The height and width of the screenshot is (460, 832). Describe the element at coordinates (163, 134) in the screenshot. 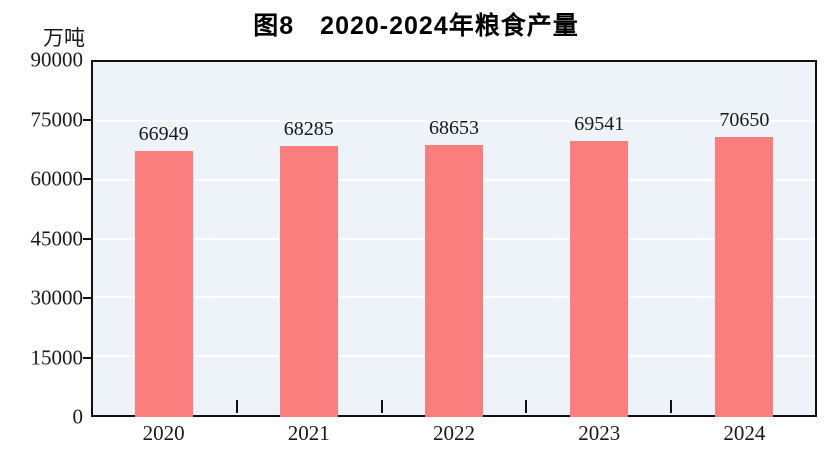

I see `bar-value-label: 66949` at that location.